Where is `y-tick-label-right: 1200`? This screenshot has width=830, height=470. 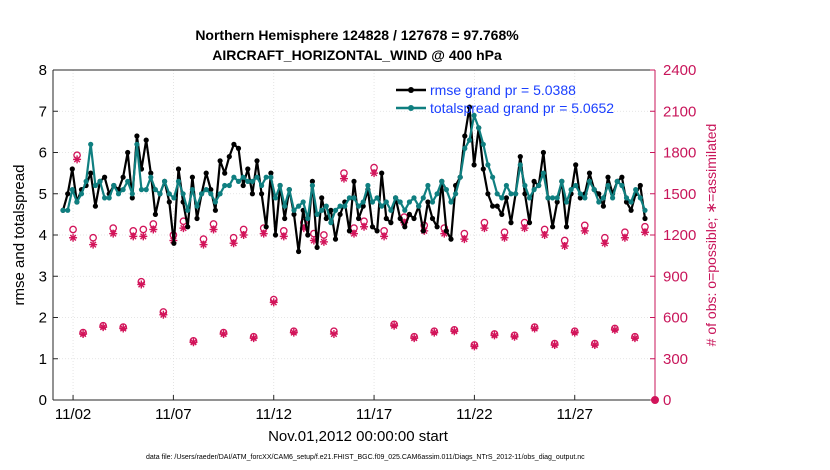
y-tick-label-right: 1200 is located at coordinates (679, 235).